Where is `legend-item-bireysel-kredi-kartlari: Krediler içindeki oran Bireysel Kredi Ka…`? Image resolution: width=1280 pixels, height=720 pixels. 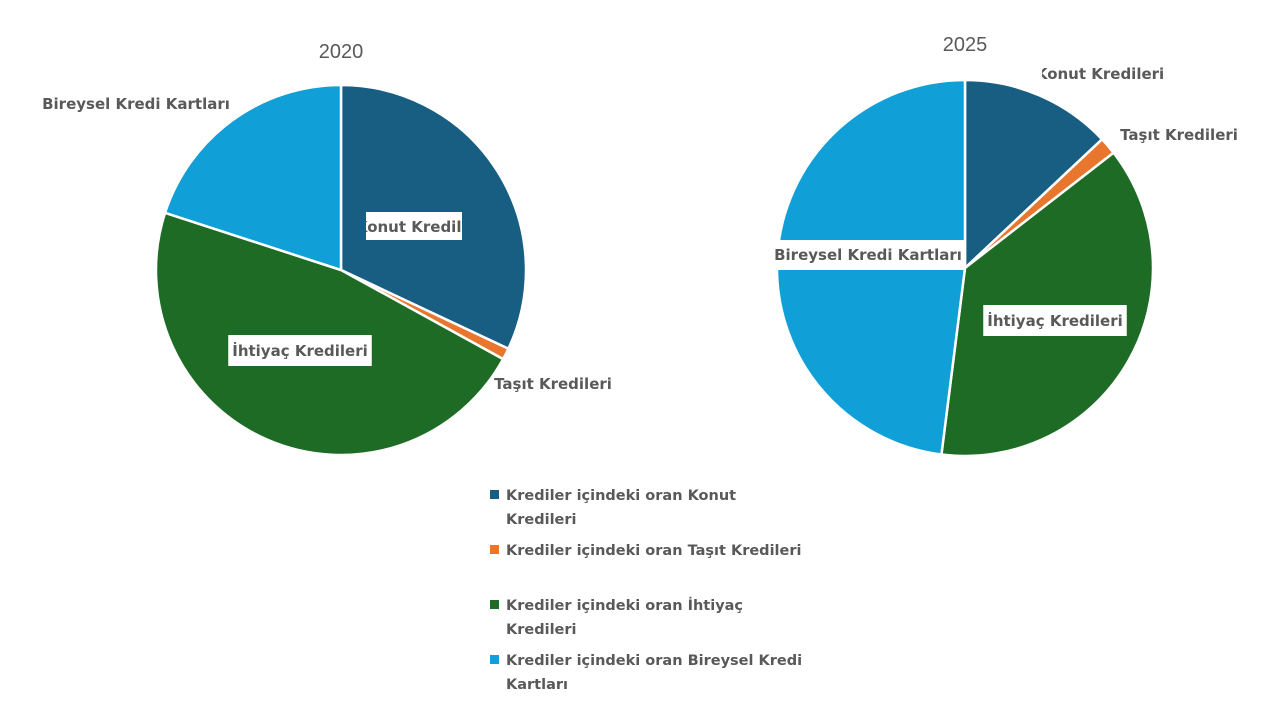
legend-item-bireysel-kredi-kartlari: Krediler içindeki oran Bireysel Kredi Ka… is located at coordinates (655, 676).